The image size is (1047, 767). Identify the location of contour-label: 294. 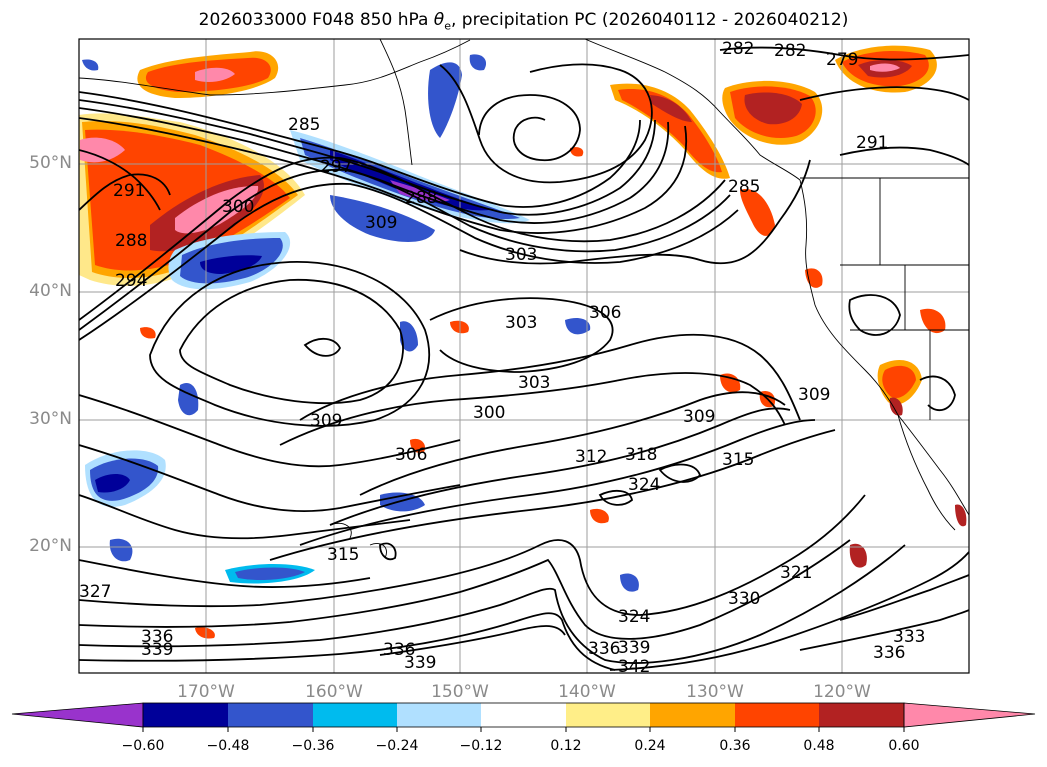
(131, 281).